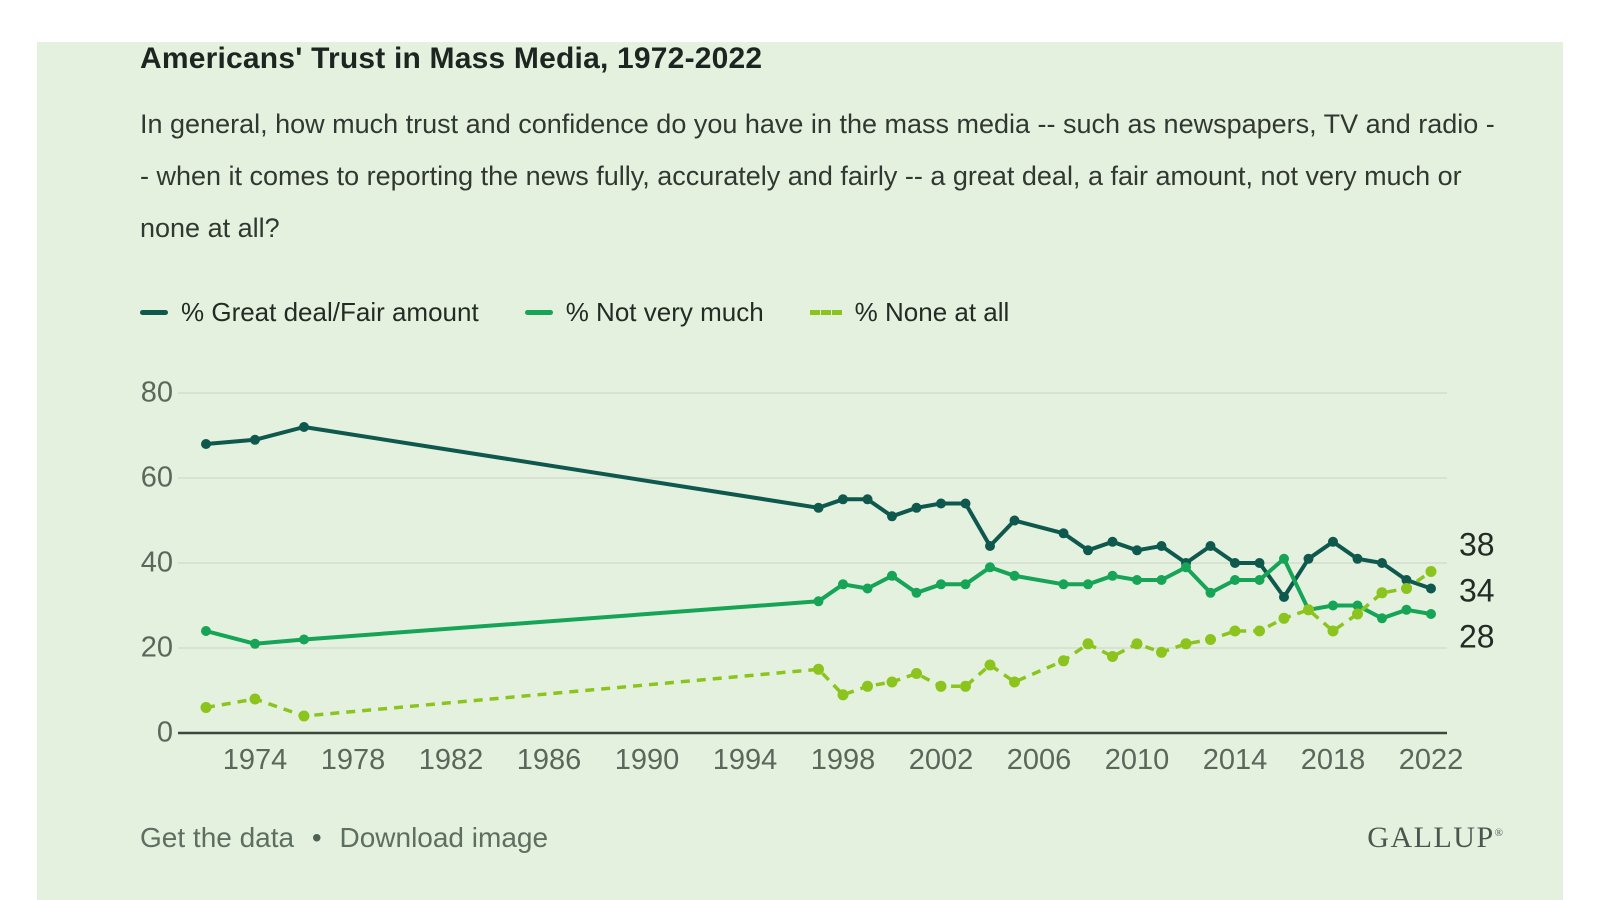 This screenshot has height=900, width=1600. Describe the element at coordinates (1039, 760) in the screenshot. I see `x-axis-tick-label: 2006` at that location.